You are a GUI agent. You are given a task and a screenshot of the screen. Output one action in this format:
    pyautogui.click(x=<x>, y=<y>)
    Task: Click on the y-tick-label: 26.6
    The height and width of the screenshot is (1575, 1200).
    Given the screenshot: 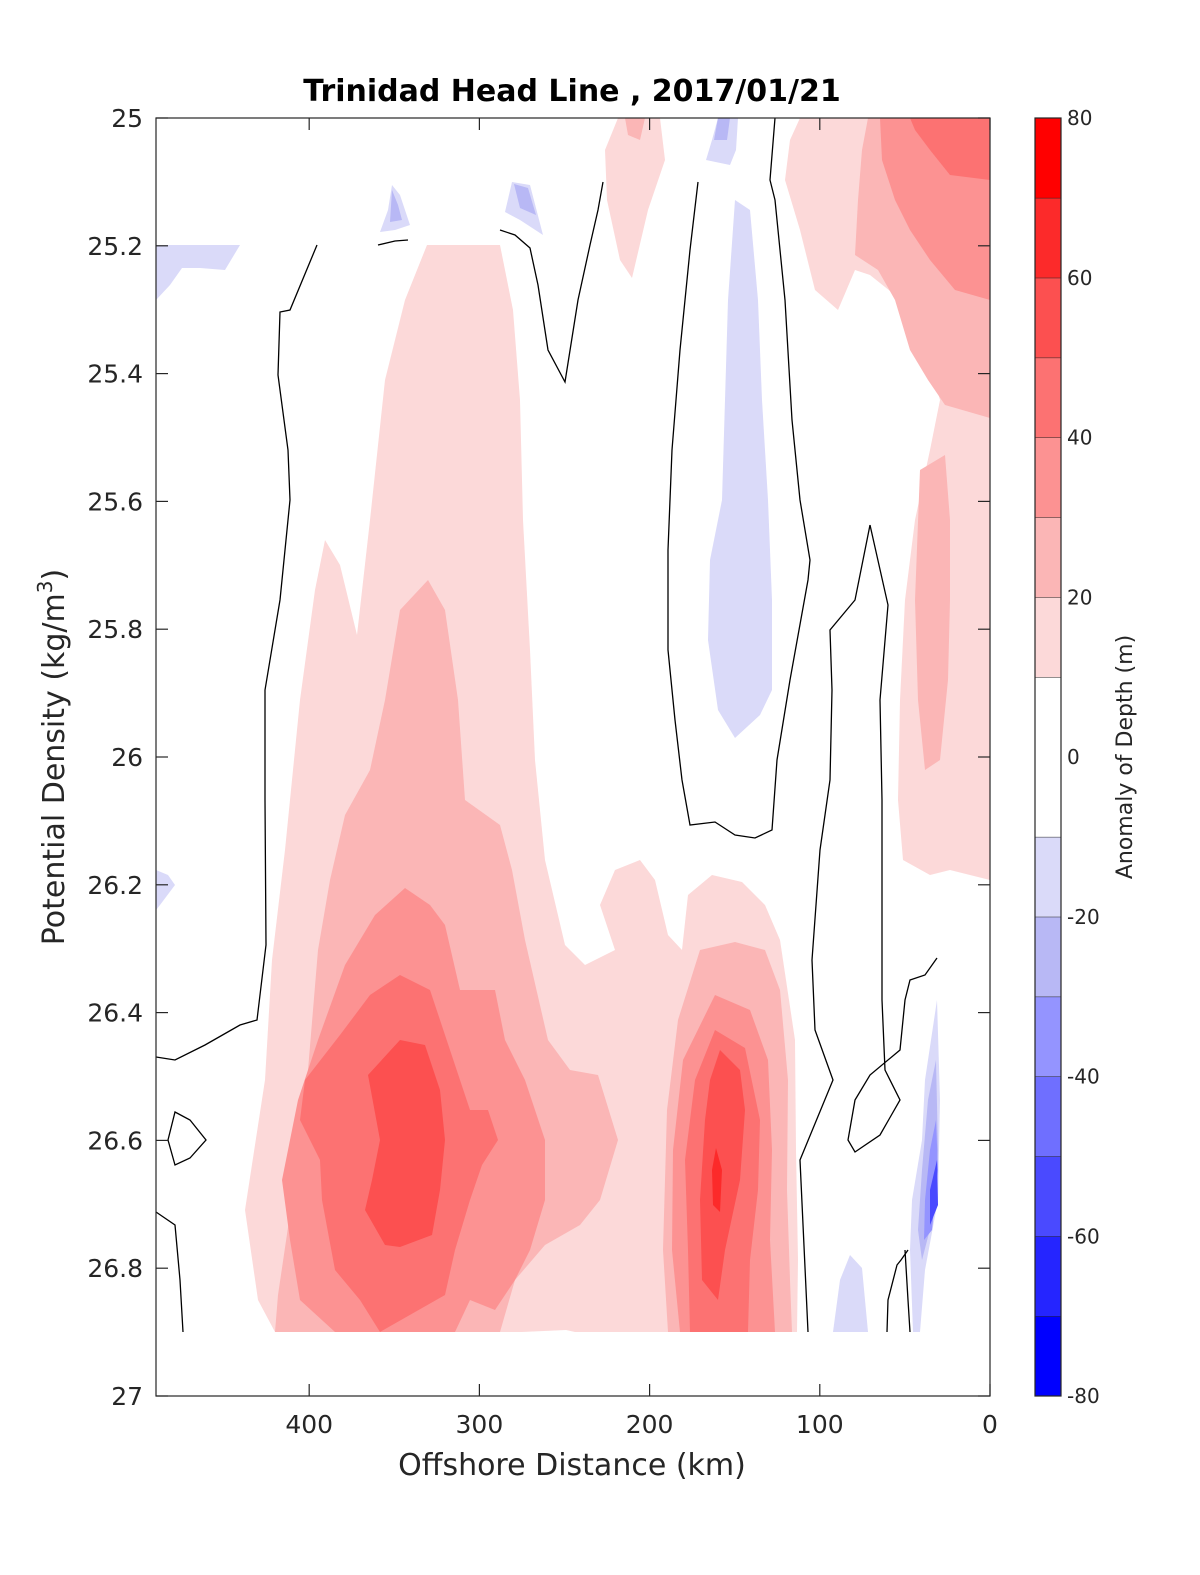 What is the action you would take?
    pyautogui.click(x=115, y=1140)
    